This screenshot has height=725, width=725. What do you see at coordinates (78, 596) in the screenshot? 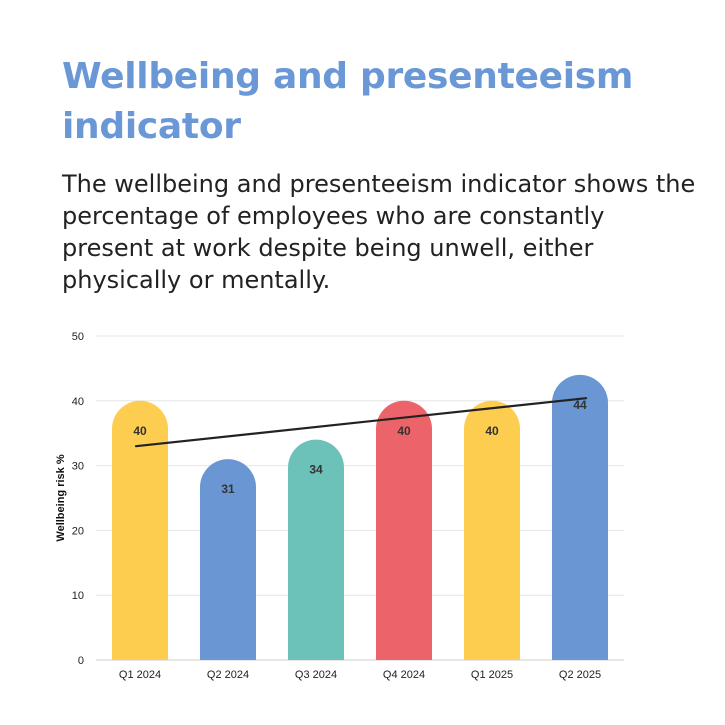
I see `y-tick-label: 10` at bounding box center [78, 596].